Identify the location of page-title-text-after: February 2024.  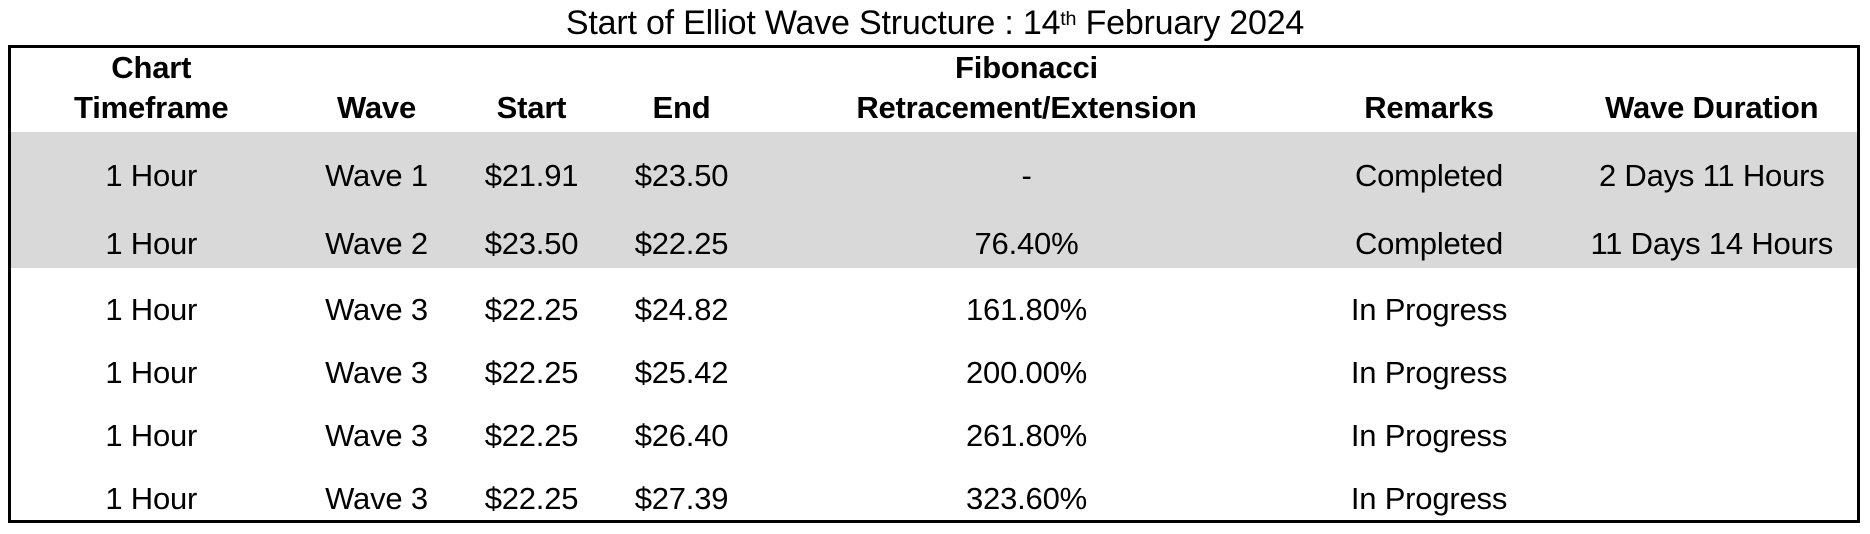
(1190, 23).